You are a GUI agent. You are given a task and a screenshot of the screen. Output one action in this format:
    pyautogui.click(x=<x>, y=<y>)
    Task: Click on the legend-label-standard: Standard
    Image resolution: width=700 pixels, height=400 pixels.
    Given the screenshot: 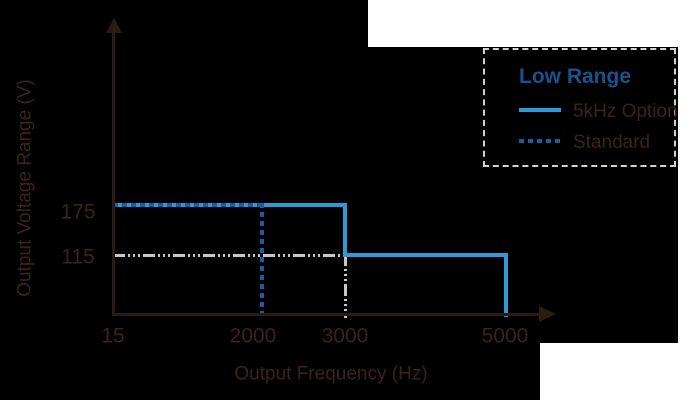 What is the action you would take?
    pyautogui.click(x=612, y=142)
    